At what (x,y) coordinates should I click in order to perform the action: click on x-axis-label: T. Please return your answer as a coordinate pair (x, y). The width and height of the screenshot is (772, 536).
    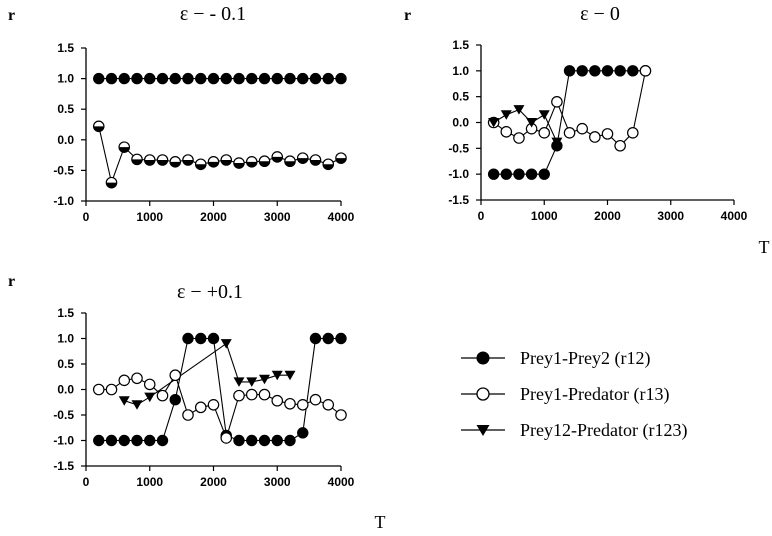
    Looking at the image, I should click on (380, 522).